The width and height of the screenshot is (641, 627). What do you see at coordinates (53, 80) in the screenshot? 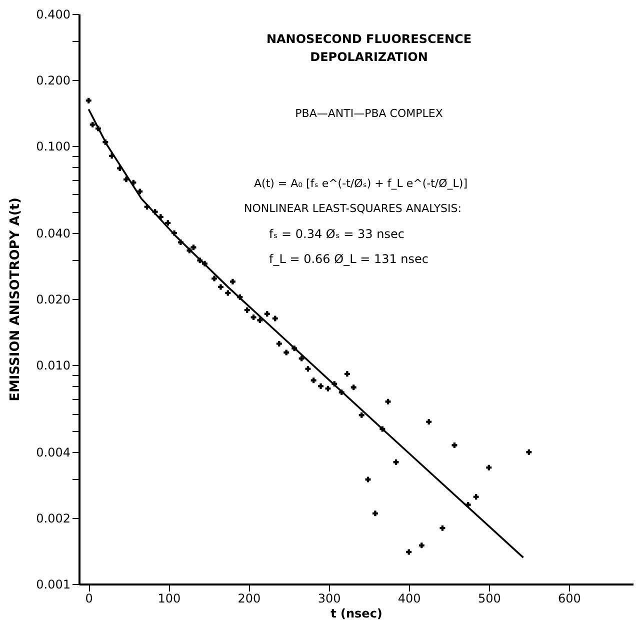
I see `y-tick-label: 0.200` at bounding box center [53, 80].